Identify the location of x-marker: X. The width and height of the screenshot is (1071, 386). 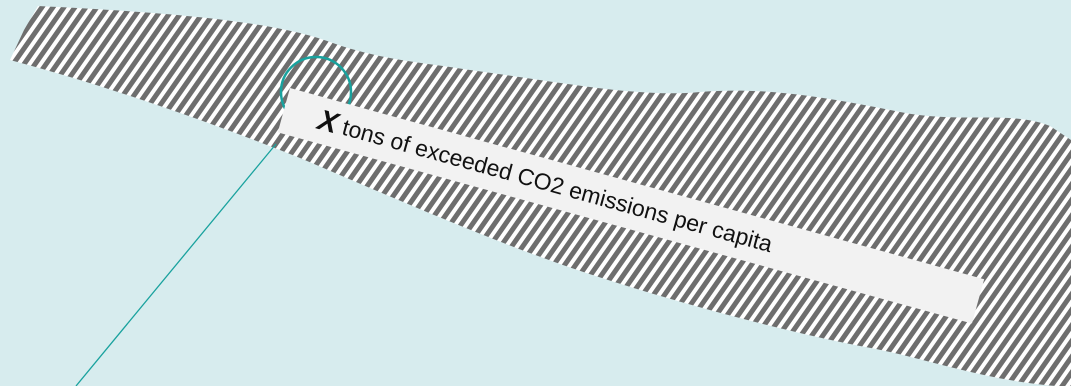
(328, 121).